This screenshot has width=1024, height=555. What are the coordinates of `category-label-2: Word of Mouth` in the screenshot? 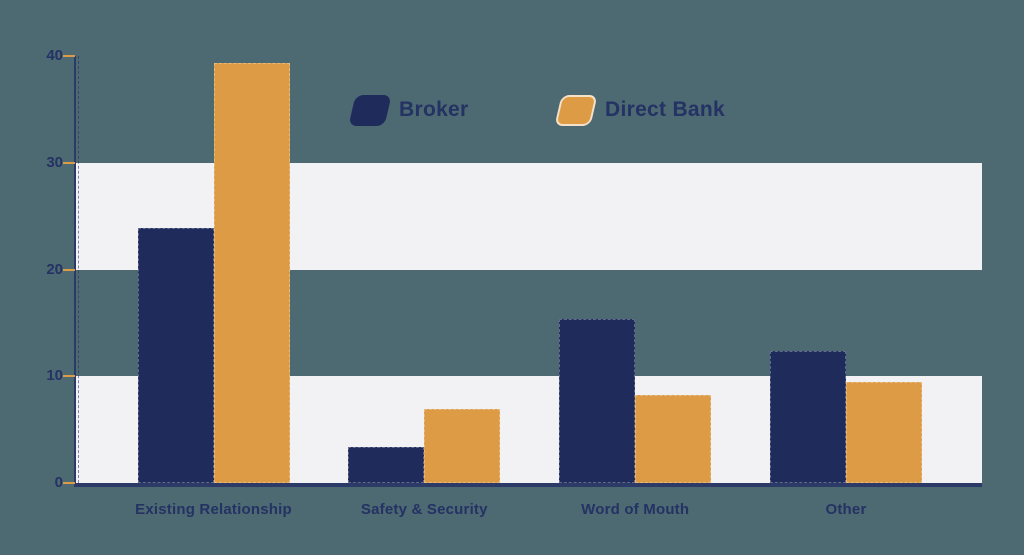 It's located at (635, 509).